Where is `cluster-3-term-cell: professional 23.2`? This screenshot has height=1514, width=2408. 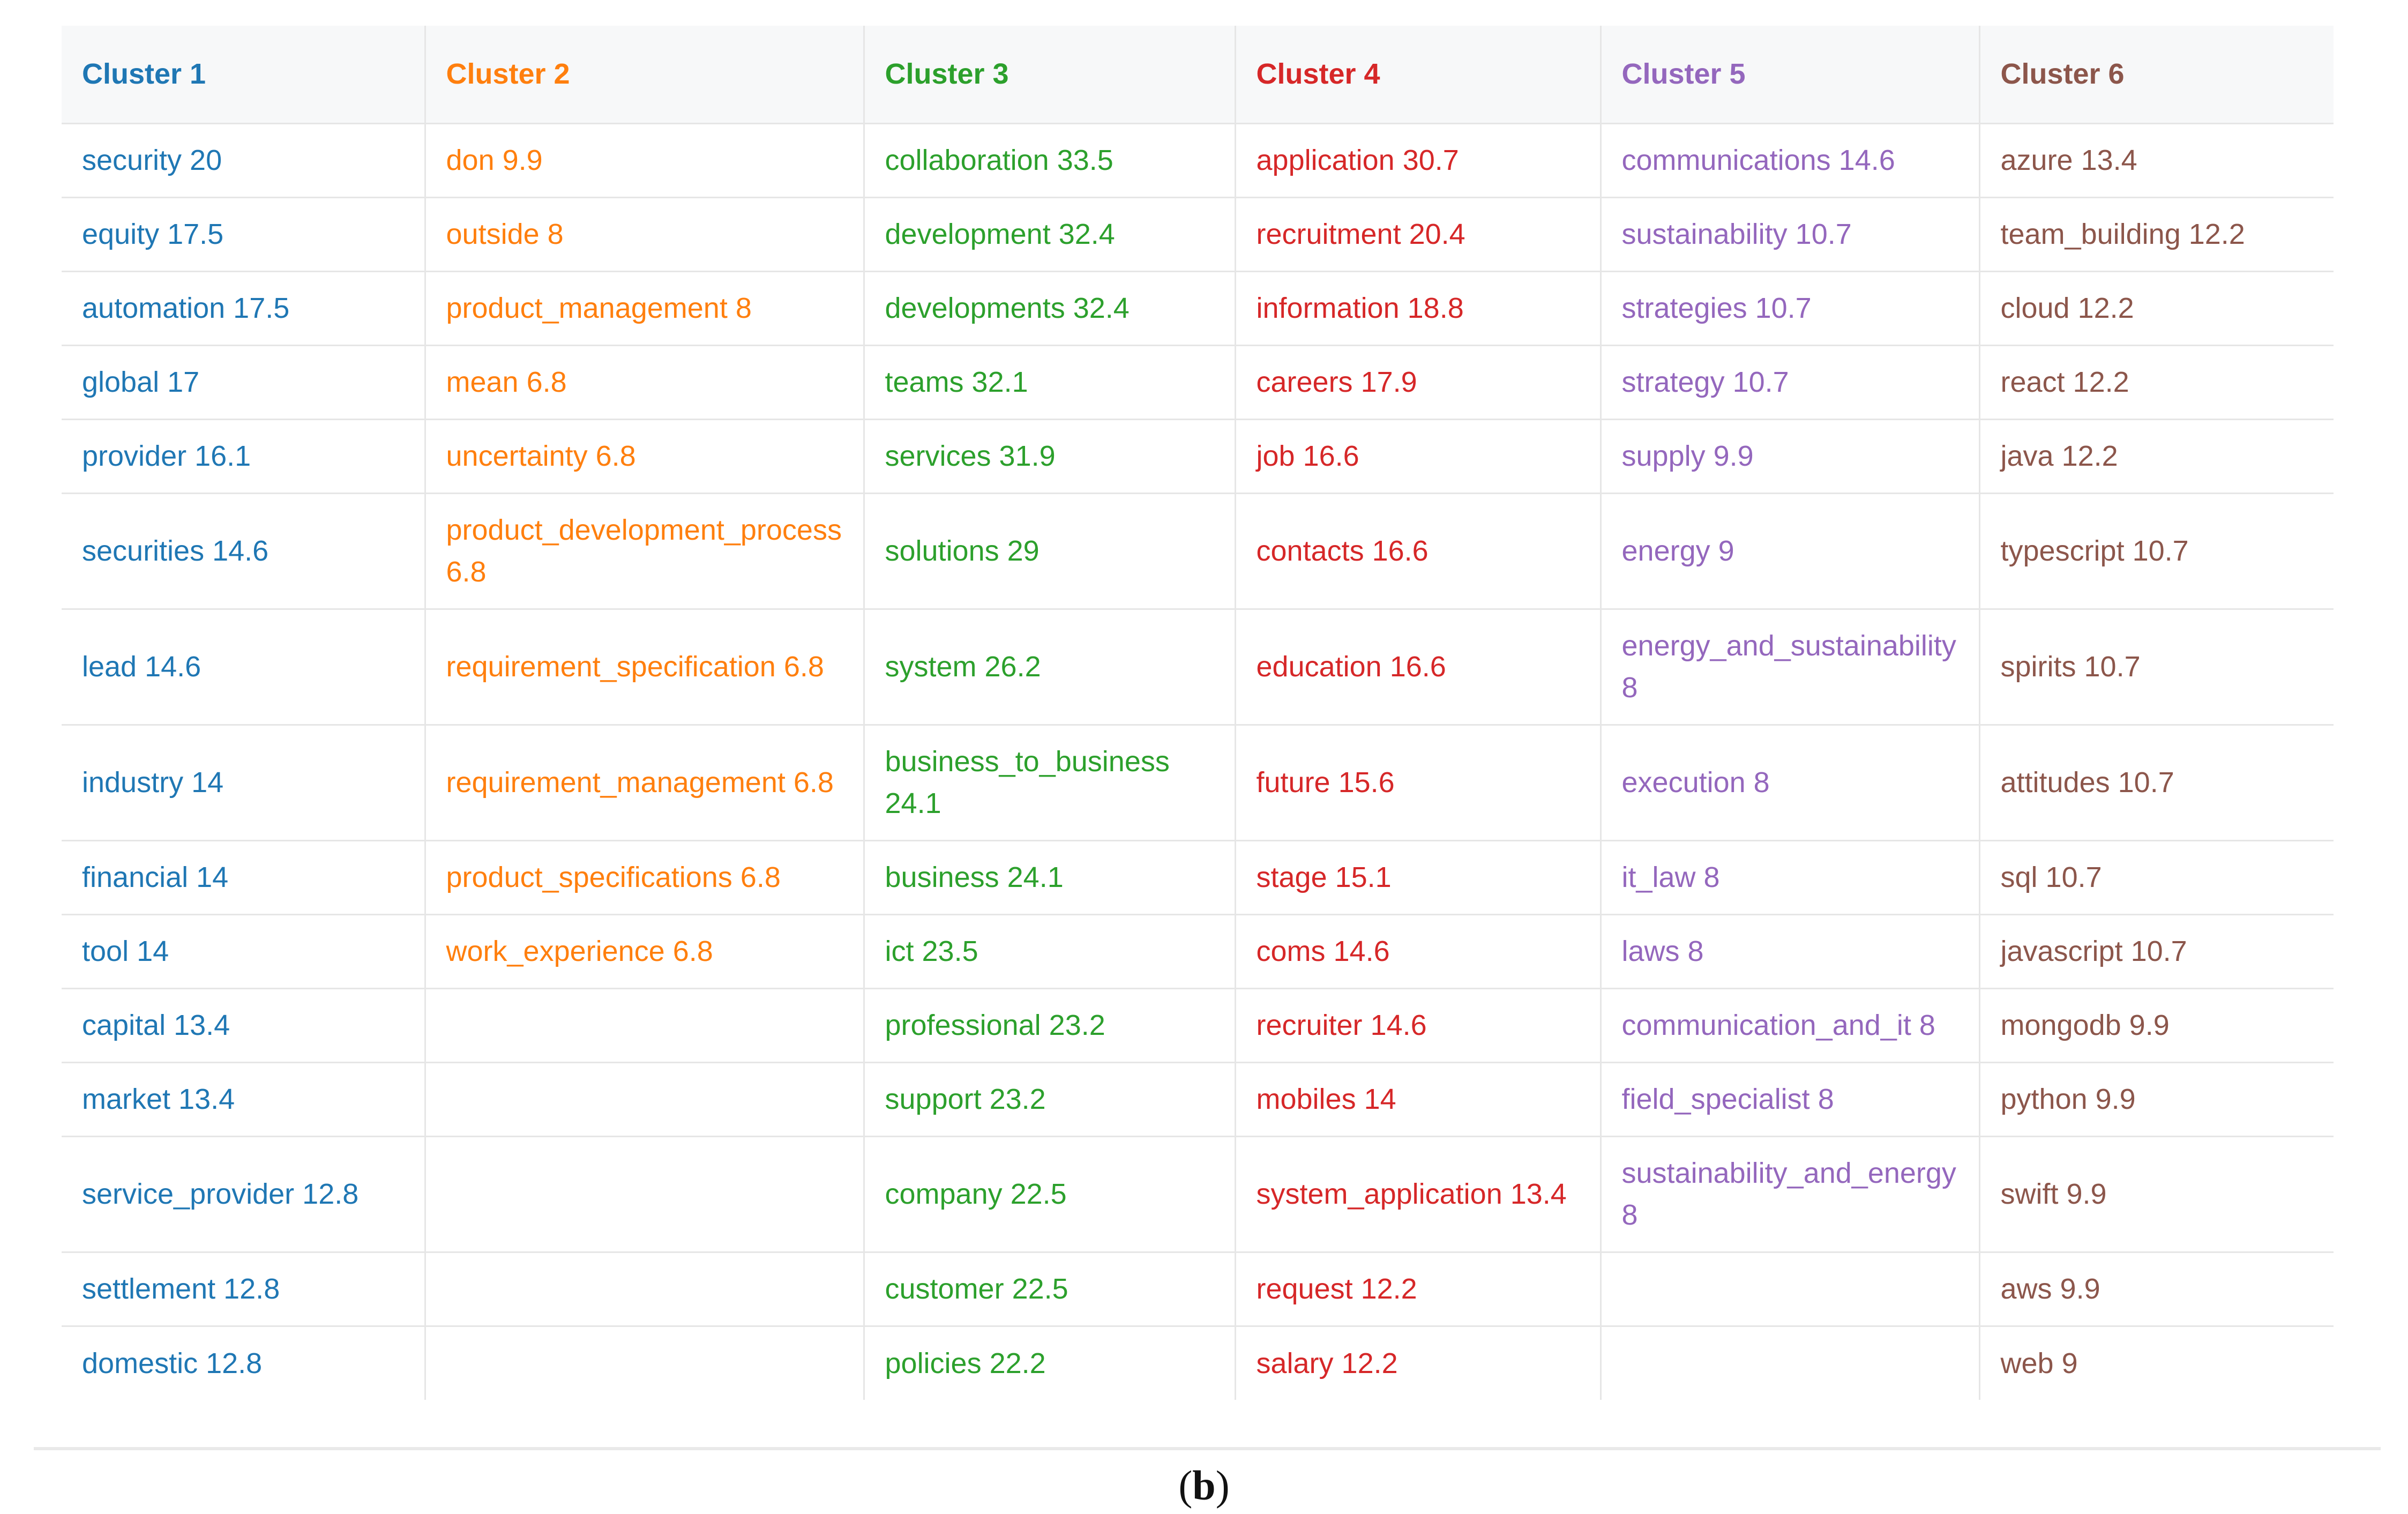 cluster-3-term-cell: professional 23.2 is located at coordinates (1049, 1025).